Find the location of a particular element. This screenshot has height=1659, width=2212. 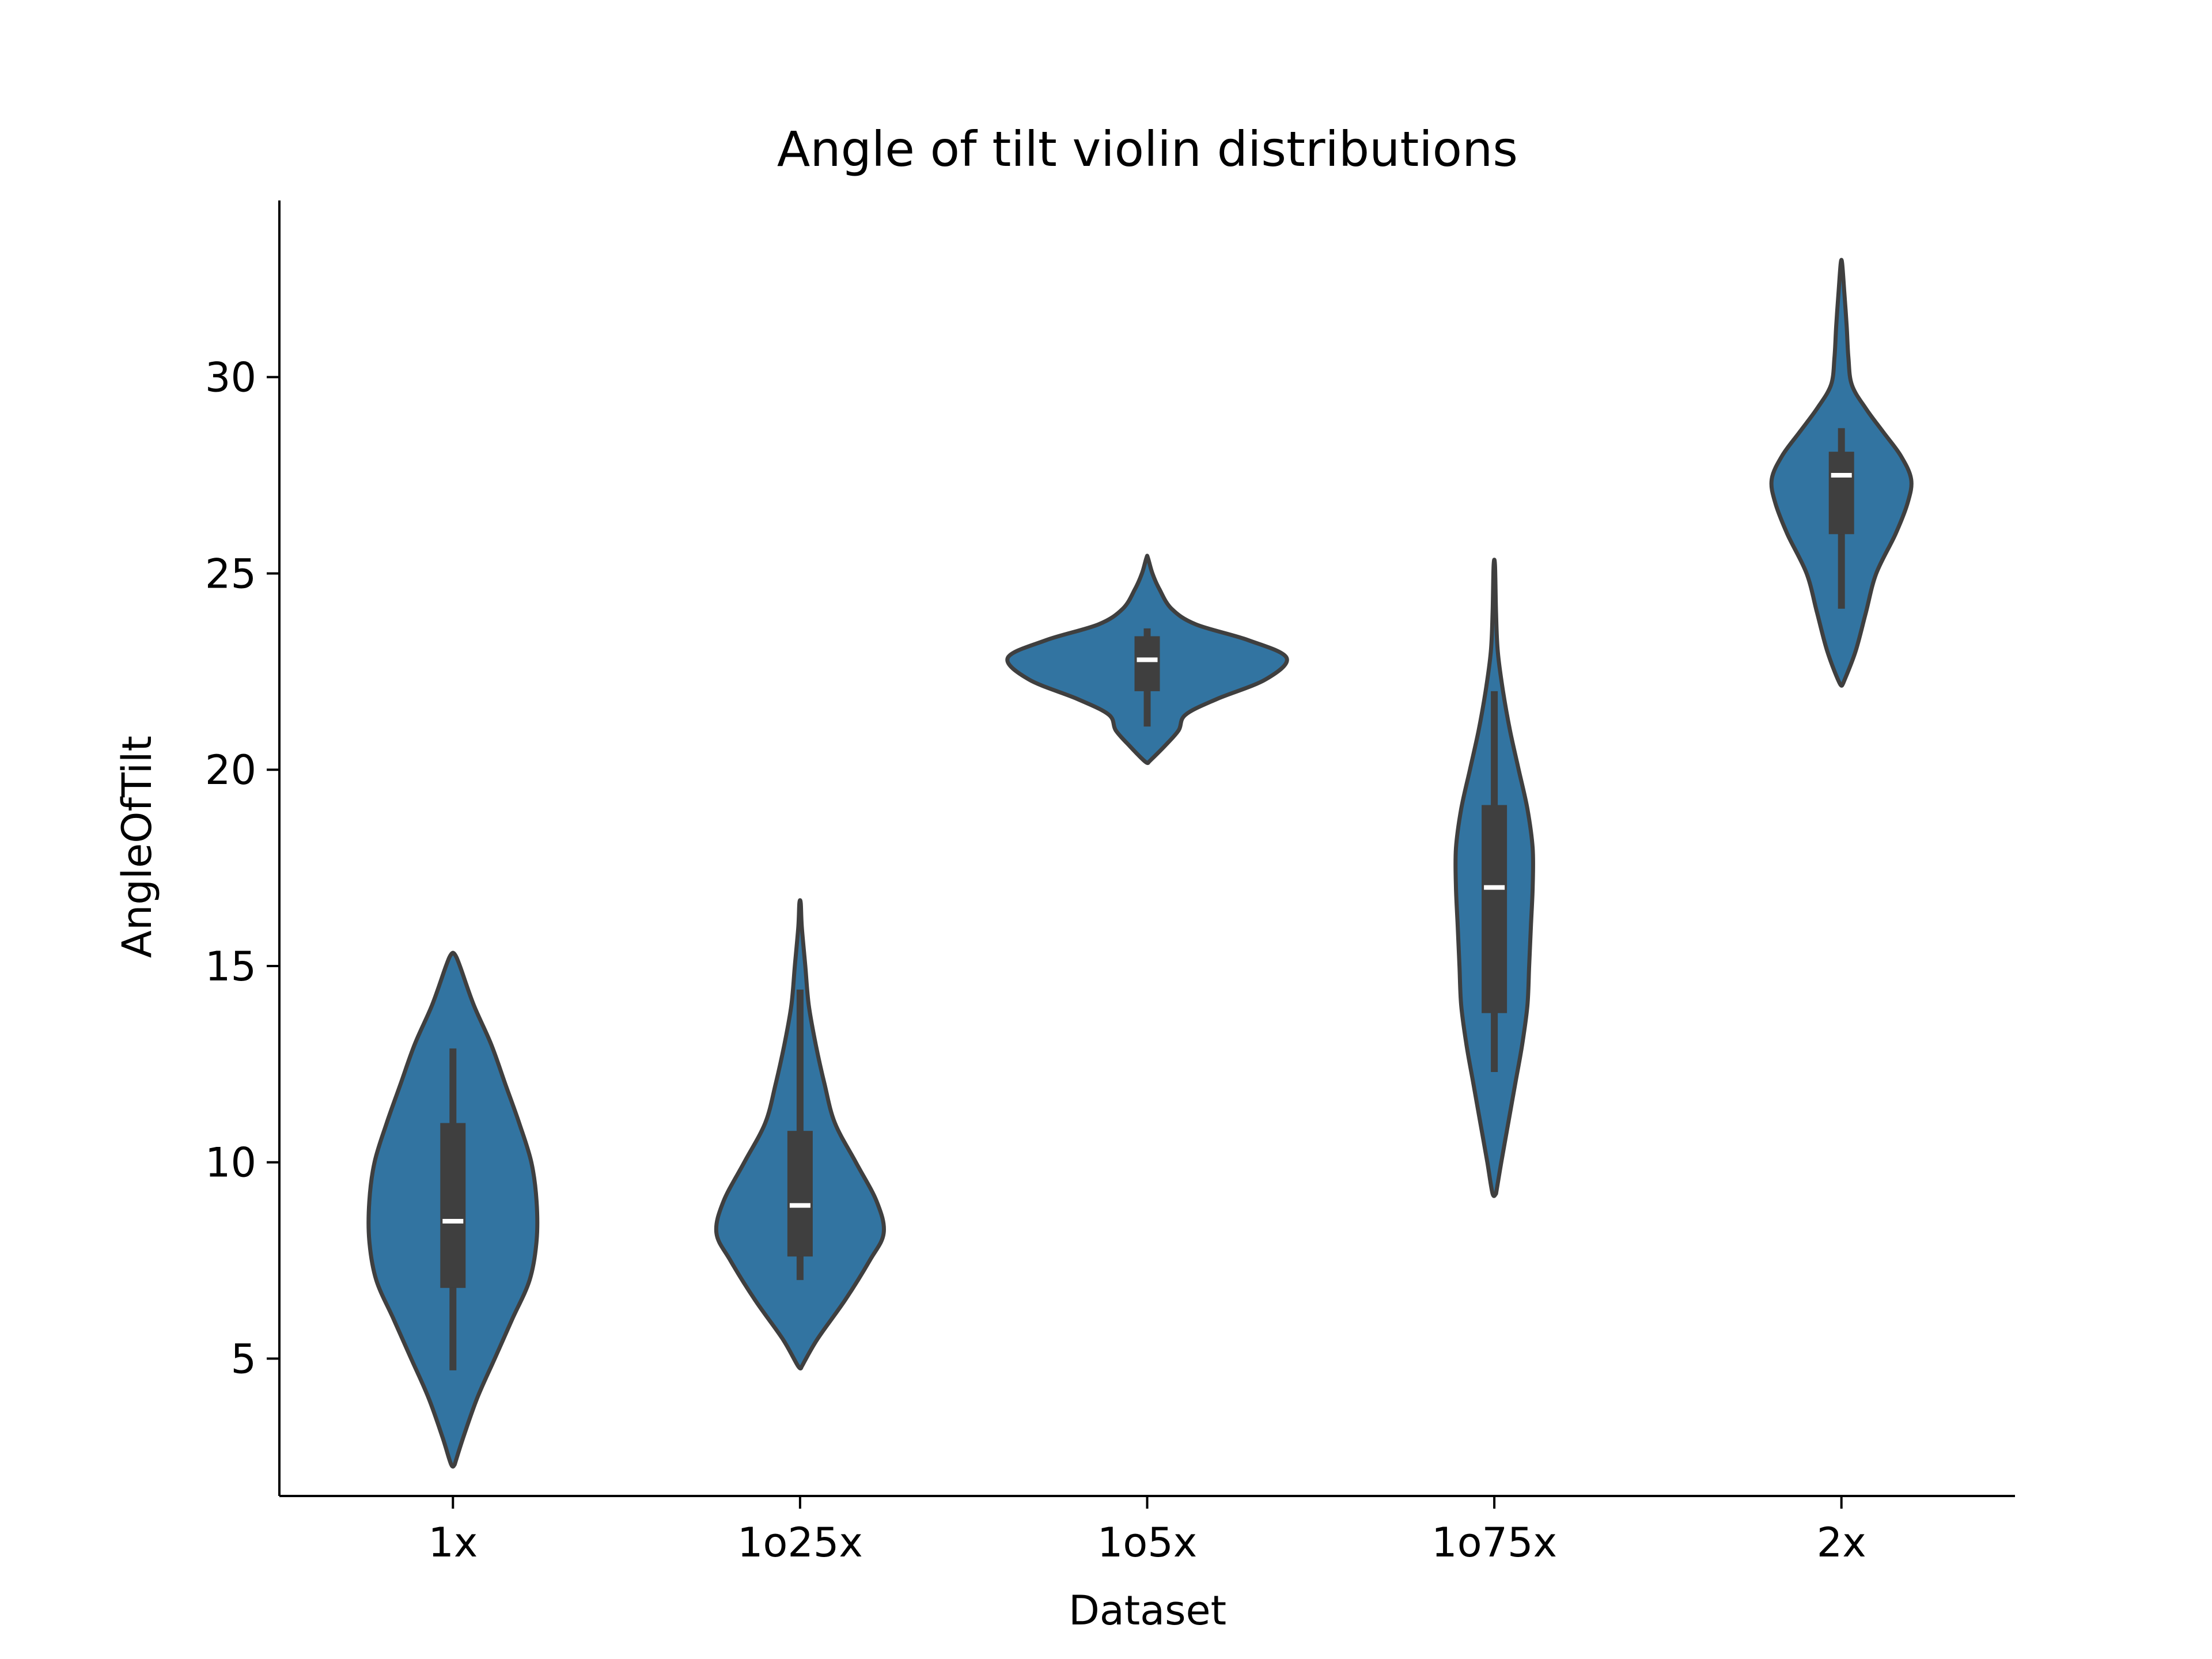

x-tick-label: 1o25x is located at coordinates (800, 1542).